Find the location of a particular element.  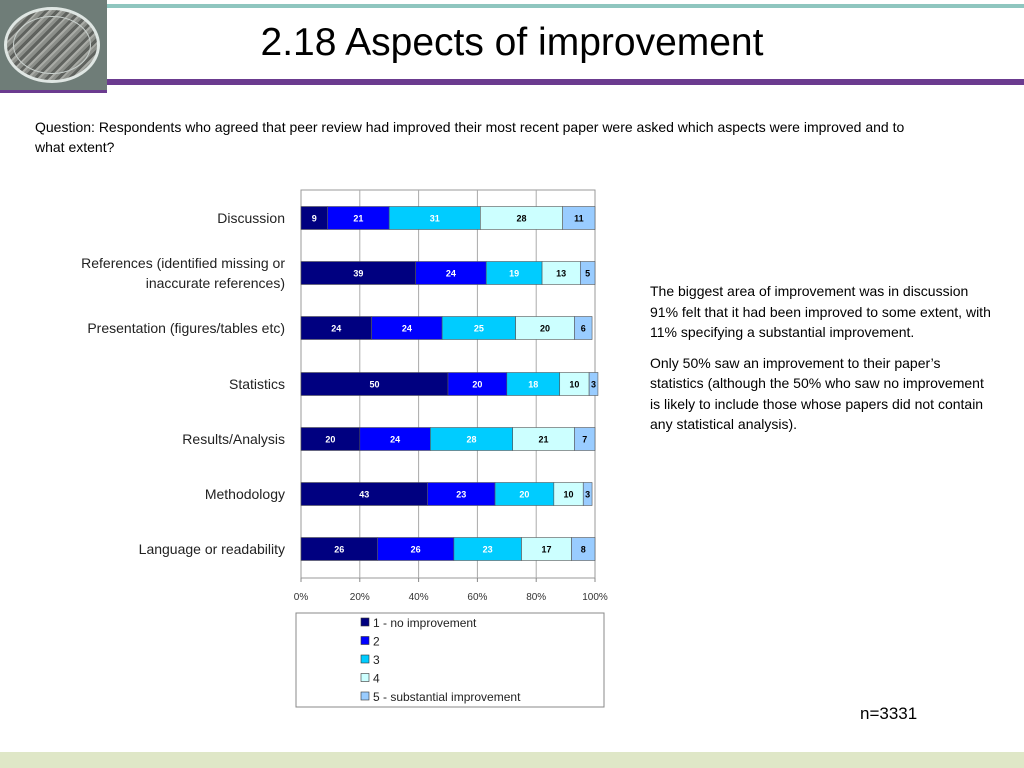

data-label: 8 is located at coordinates (583, 550).